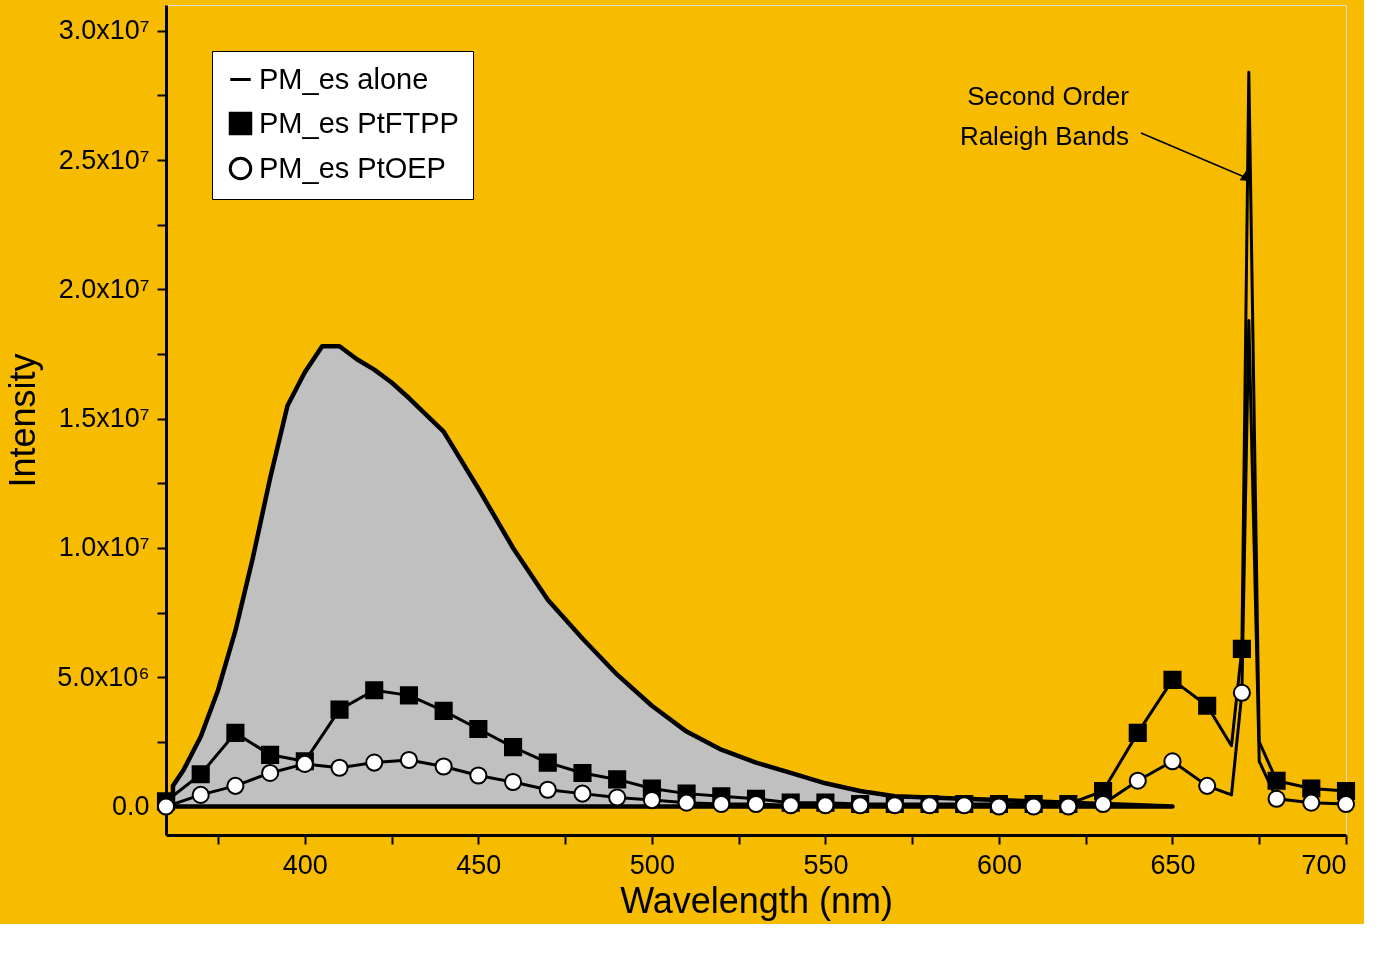 The height and width of the screenshot is (967, 1397). Describe the element at coordinates (104, 288) in the screenshot. I see `y-tick-label: 2.0x10⁷` at that location.